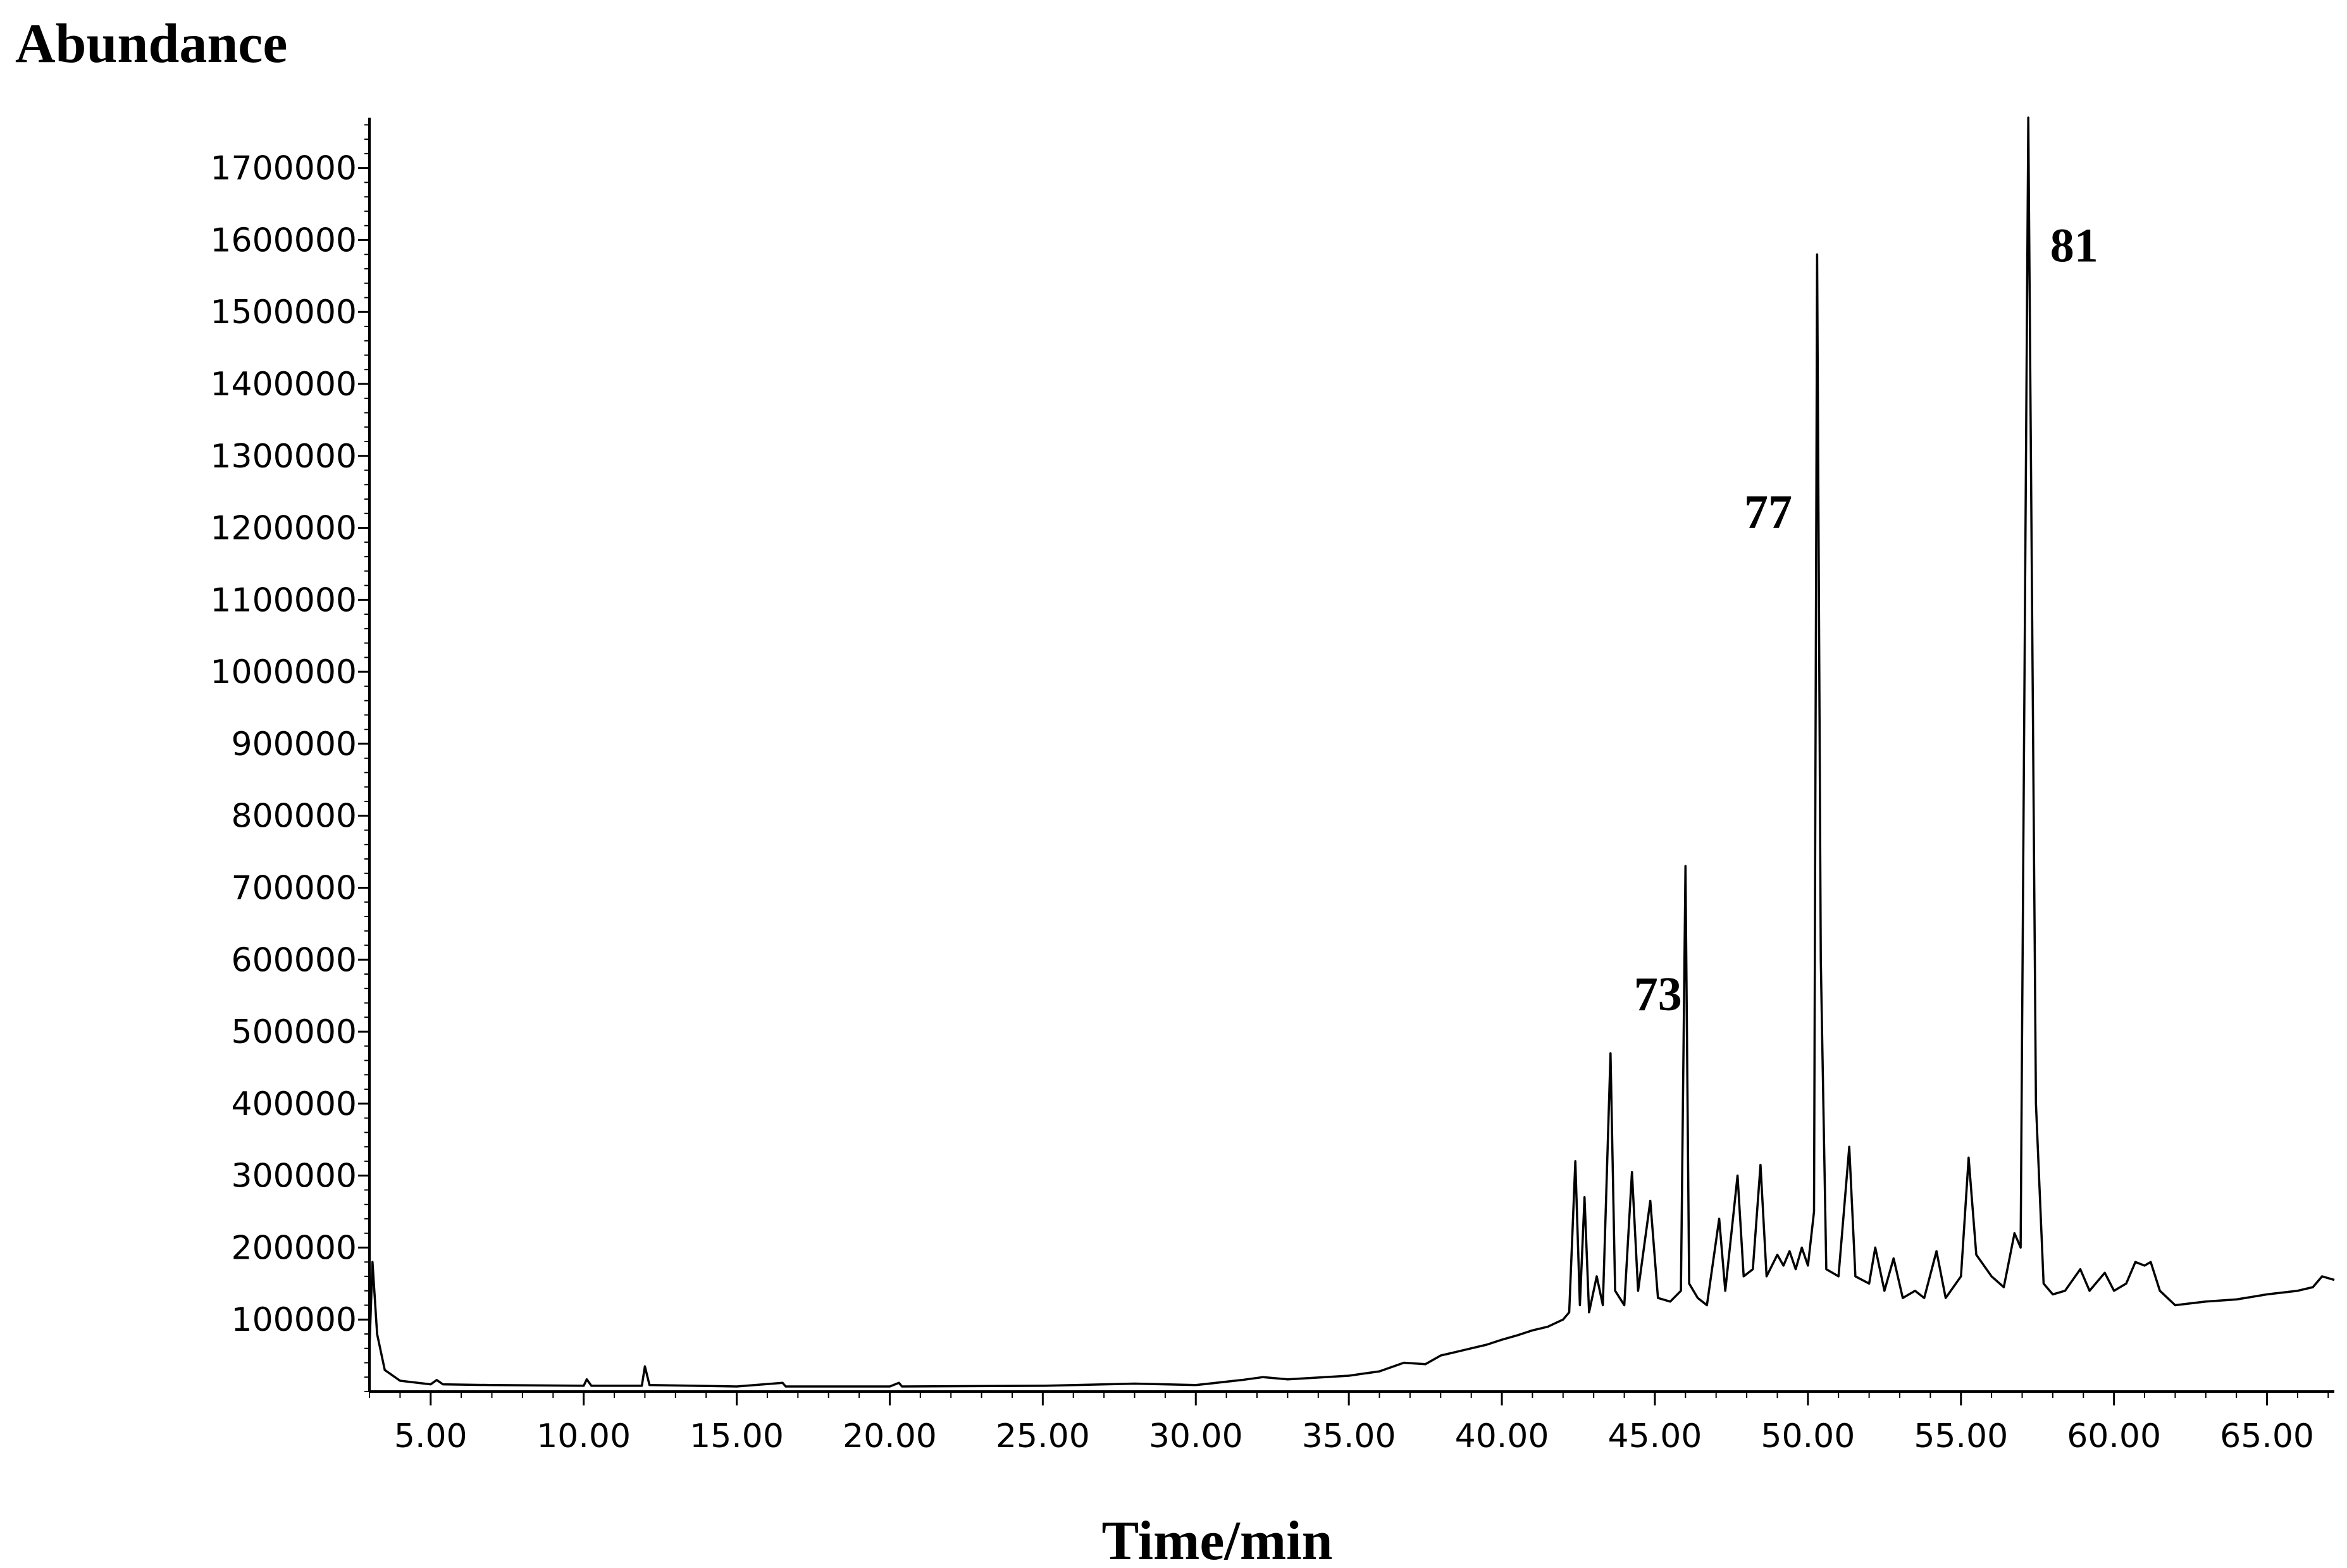  Describe the element at coordinates (283, 529) in the screenshot. I see `y-tick-label: 1200000` at that location.